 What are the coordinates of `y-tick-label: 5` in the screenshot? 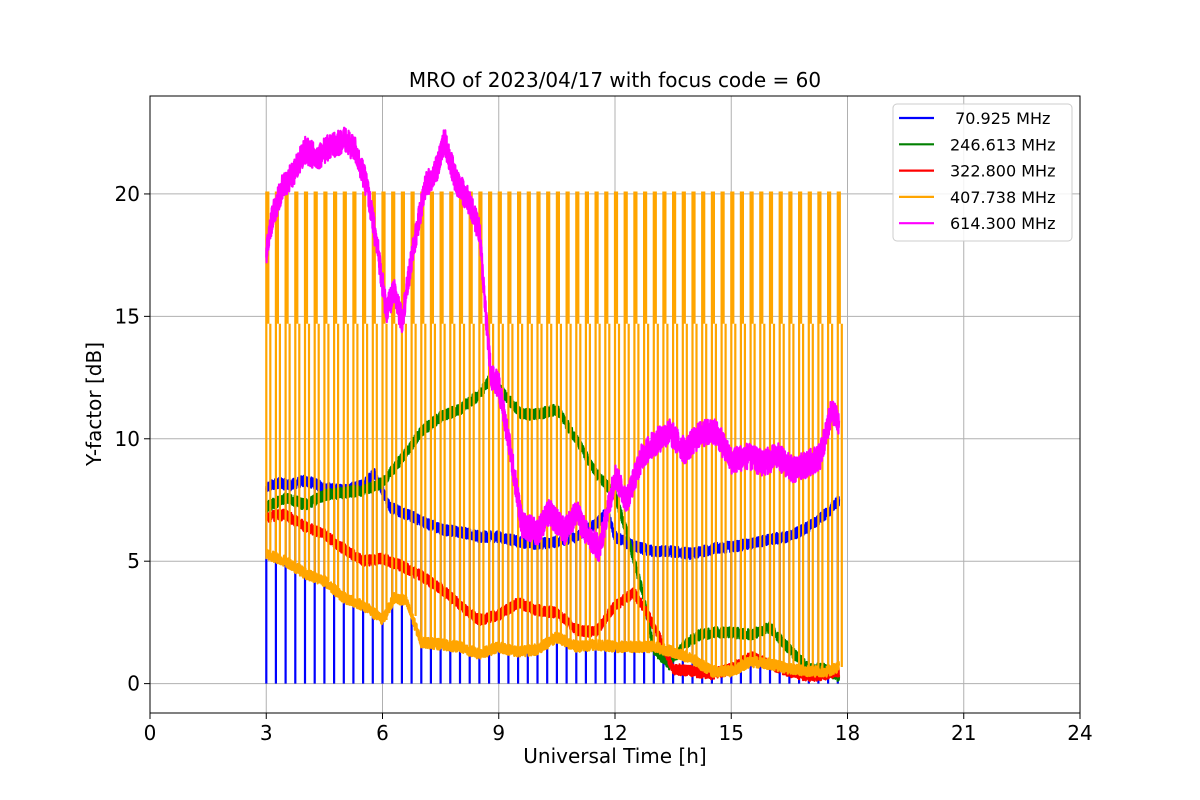 It's located at (133, 561).